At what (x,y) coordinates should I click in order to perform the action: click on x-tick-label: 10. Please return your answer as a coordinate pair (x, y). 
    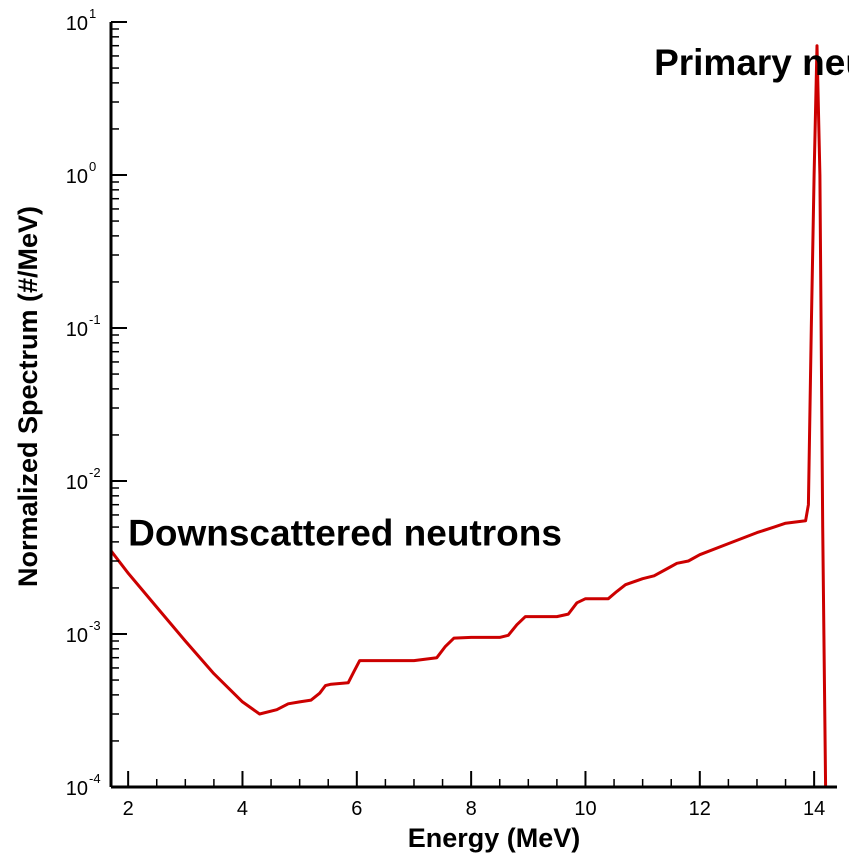
    Looking at the image, I should click on (585, 809).